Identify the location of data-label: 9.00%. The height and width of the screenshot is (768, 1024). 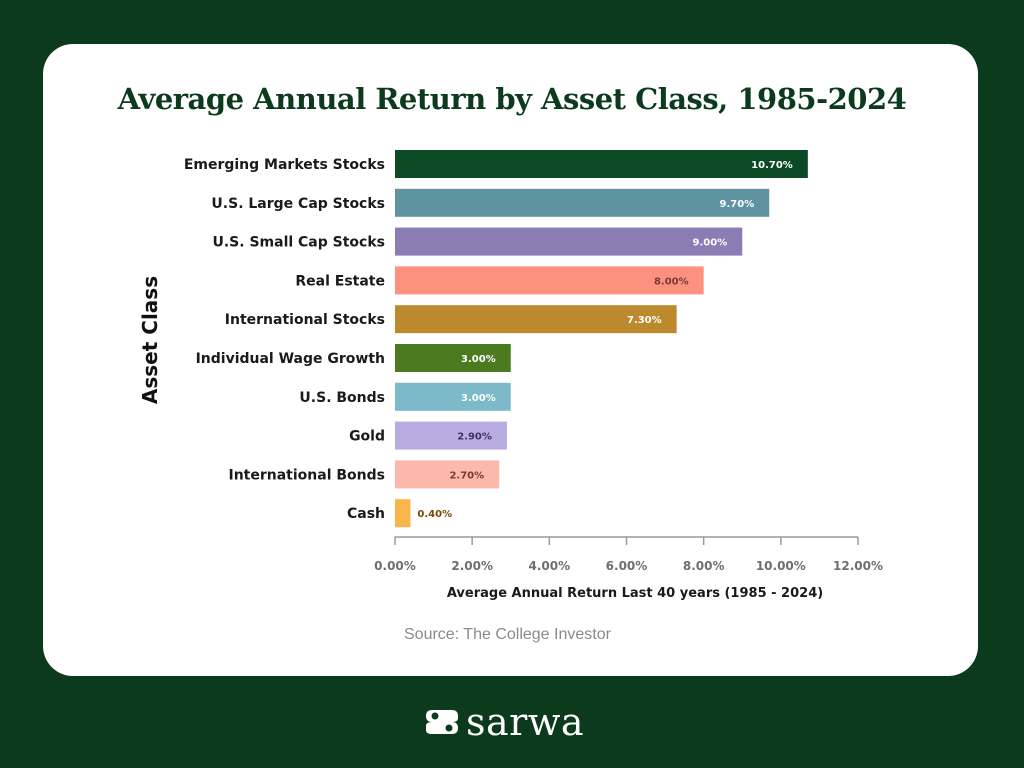
(710, 243).